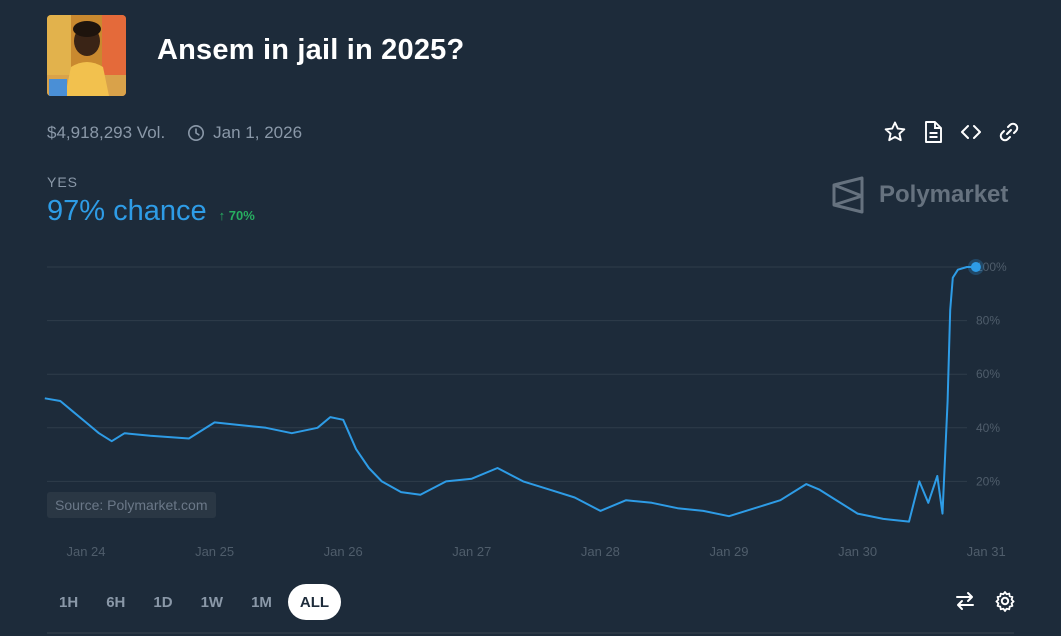 This screenshot has width=1061, height=636. I want to click on x-tick-label: Jan 28, so click(600, 551).